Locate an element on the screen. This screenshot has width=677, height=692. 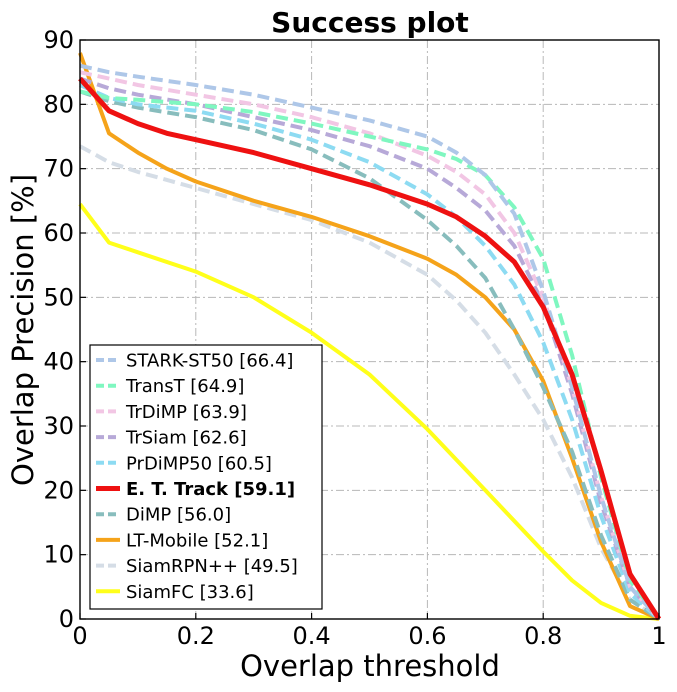
y-tick-label: 30 is located at coordinates (58, 426).